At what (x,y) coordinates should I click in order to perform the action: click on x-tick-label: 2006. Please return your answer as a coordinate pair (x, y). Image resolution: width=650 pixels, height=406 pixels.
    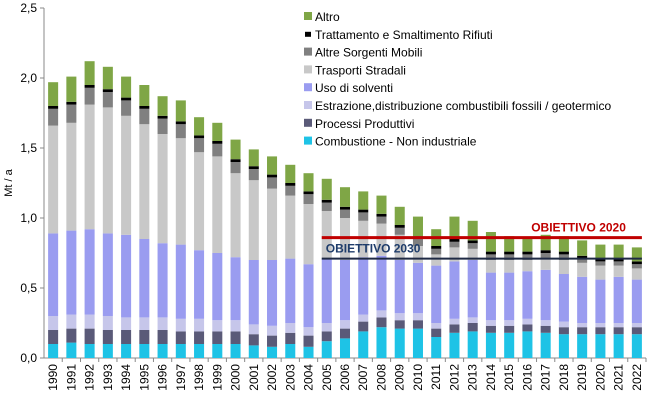
    Looking at the image, I should click on (345, 377).